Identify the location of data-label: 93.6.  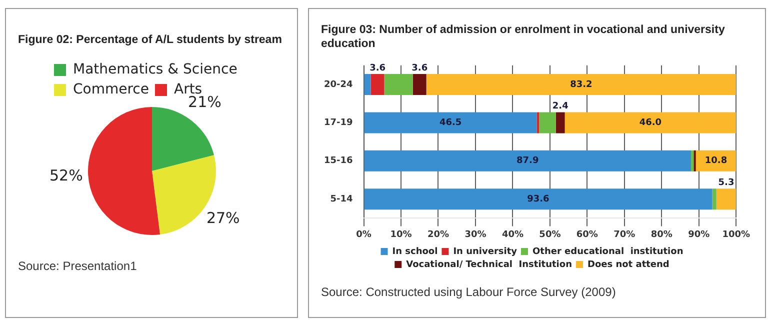
(538, 199).